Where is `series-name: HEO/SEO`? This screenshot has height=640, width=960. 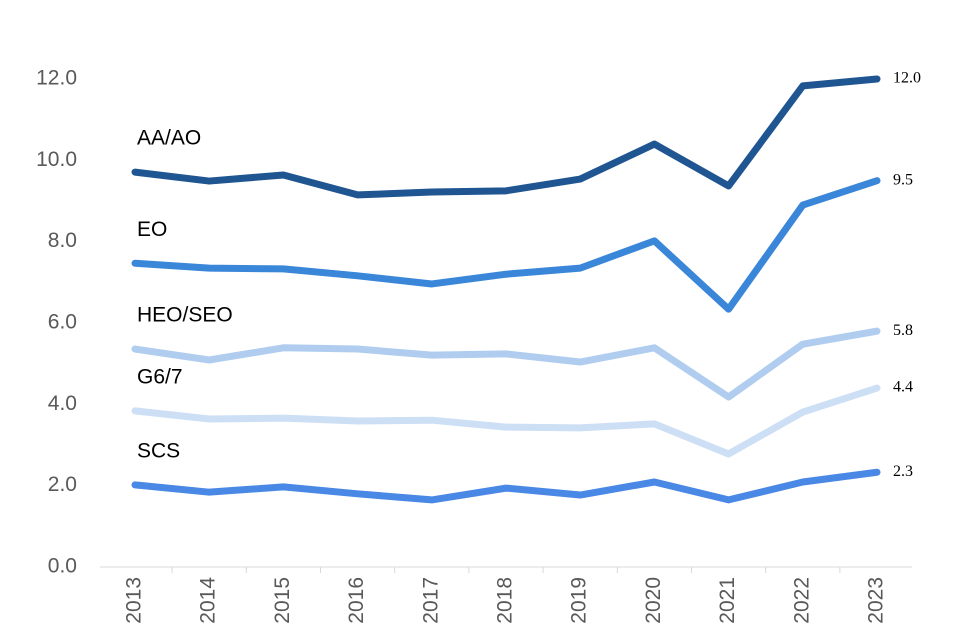 series-name: HEO/SEO is located at coordinates (185, 315).